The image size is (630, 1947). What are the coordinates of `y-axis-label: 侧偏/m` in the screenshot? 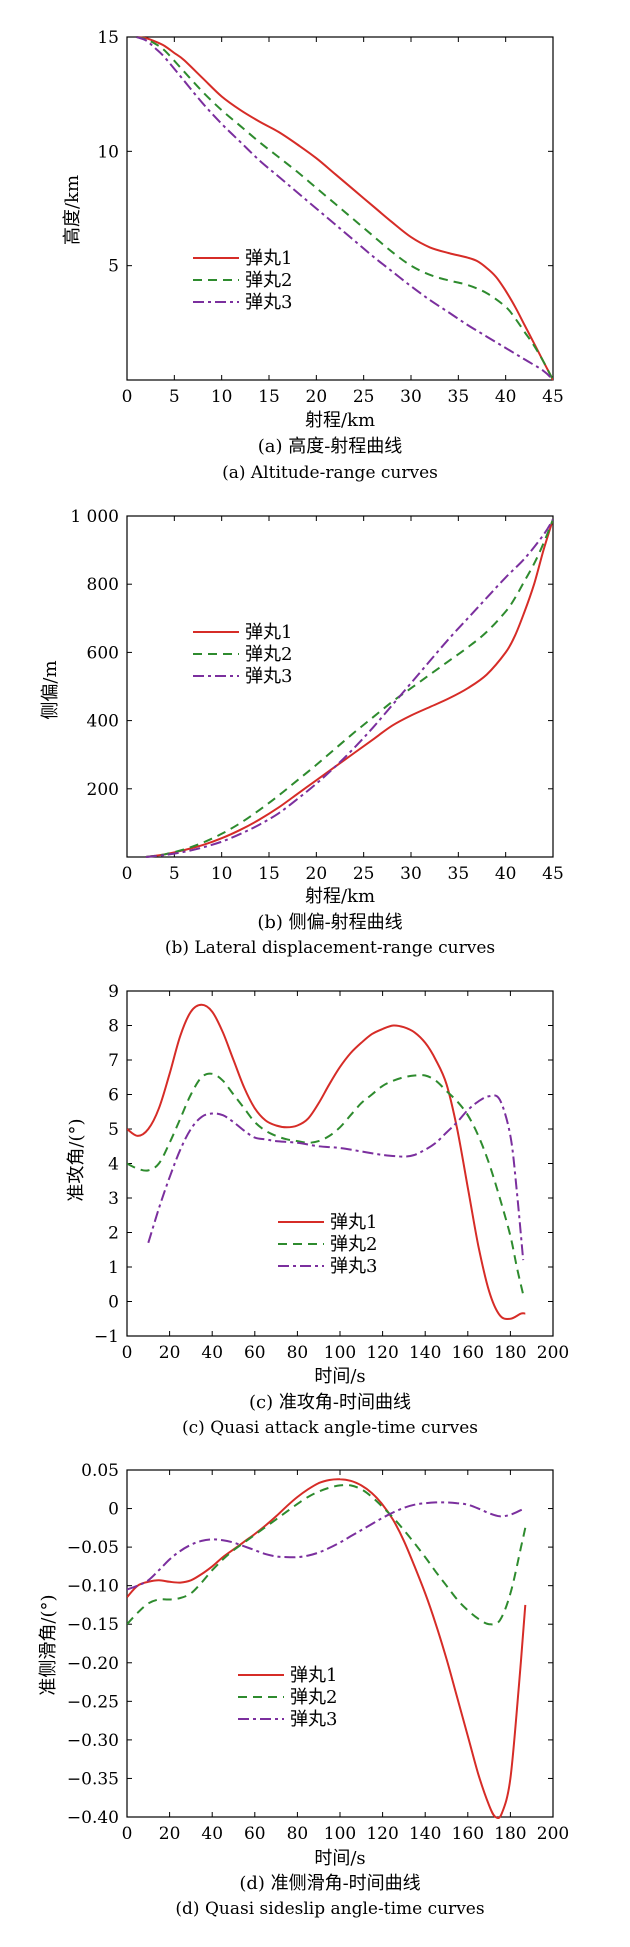 It's located at (50, 689).